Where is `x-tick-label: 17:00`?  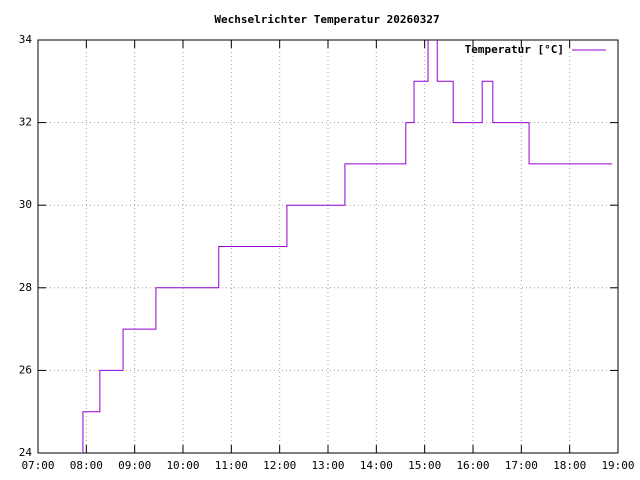
x-tick-label: 17:00 is located at coordinates (521, 465).